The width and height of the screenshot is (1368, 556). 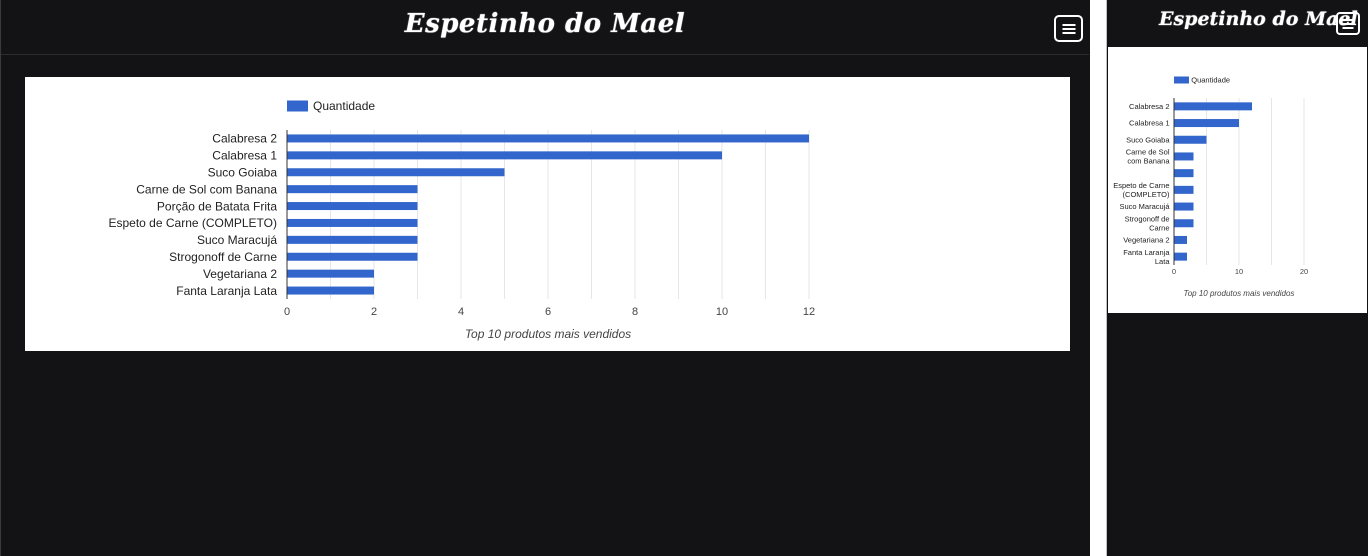 What do you see at coordinates (1159, 227) in the screenshot?
I see `category-label: Carne` at bounding box center [1159, 227].